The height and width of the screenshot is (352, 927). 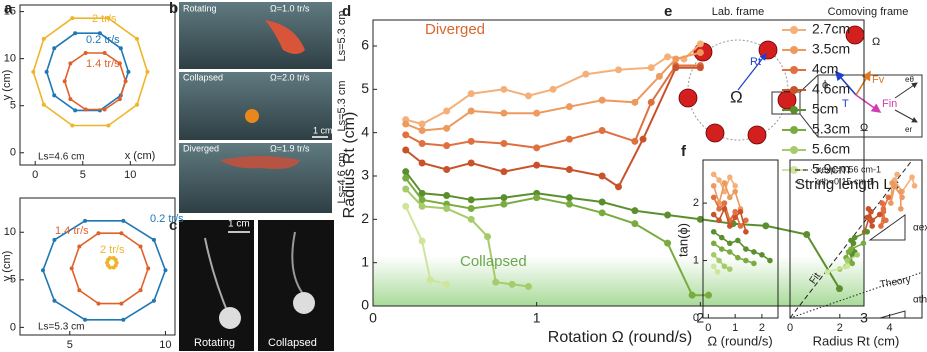 What do you see at coordinates (255, 35) in the screenshot?
I see `photo` at bounding box center [255, 35].